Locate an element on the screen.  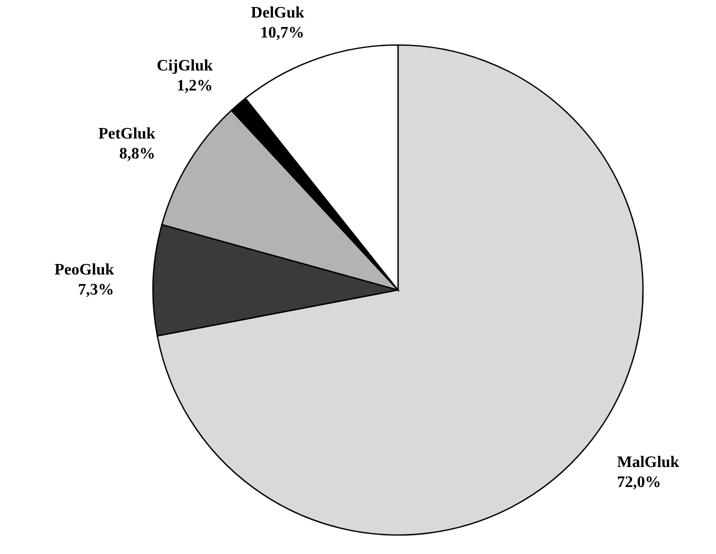
slice-label: CijGluk is located at coordinates (184, 65).